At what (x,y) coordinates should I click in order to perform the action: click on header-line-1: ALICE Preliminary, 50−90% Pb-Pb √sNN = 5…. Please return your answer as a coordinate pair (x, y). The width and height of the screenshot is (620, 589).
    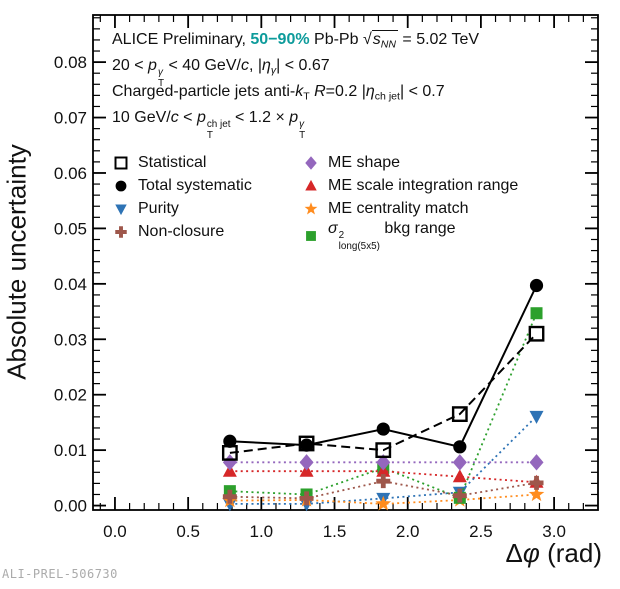
    Looking at the image, I should click on (296, 40).